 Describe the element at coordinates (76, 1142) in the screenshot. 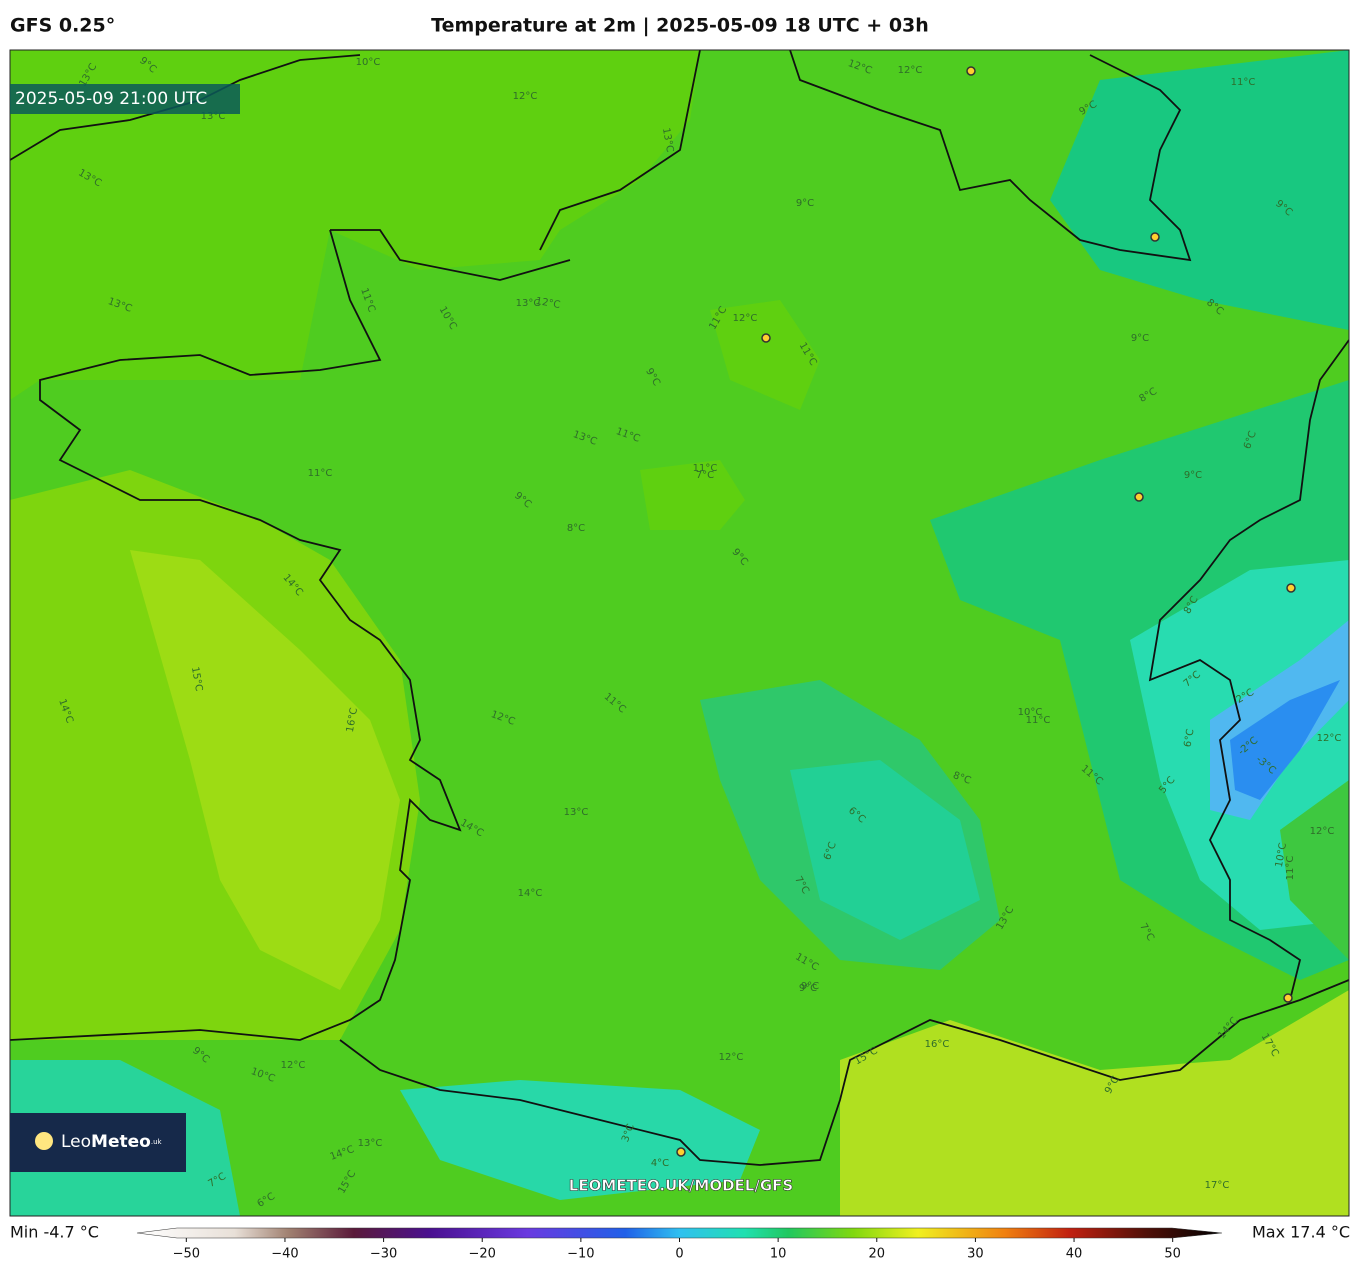

I see `logo-light: Leo` at that location.